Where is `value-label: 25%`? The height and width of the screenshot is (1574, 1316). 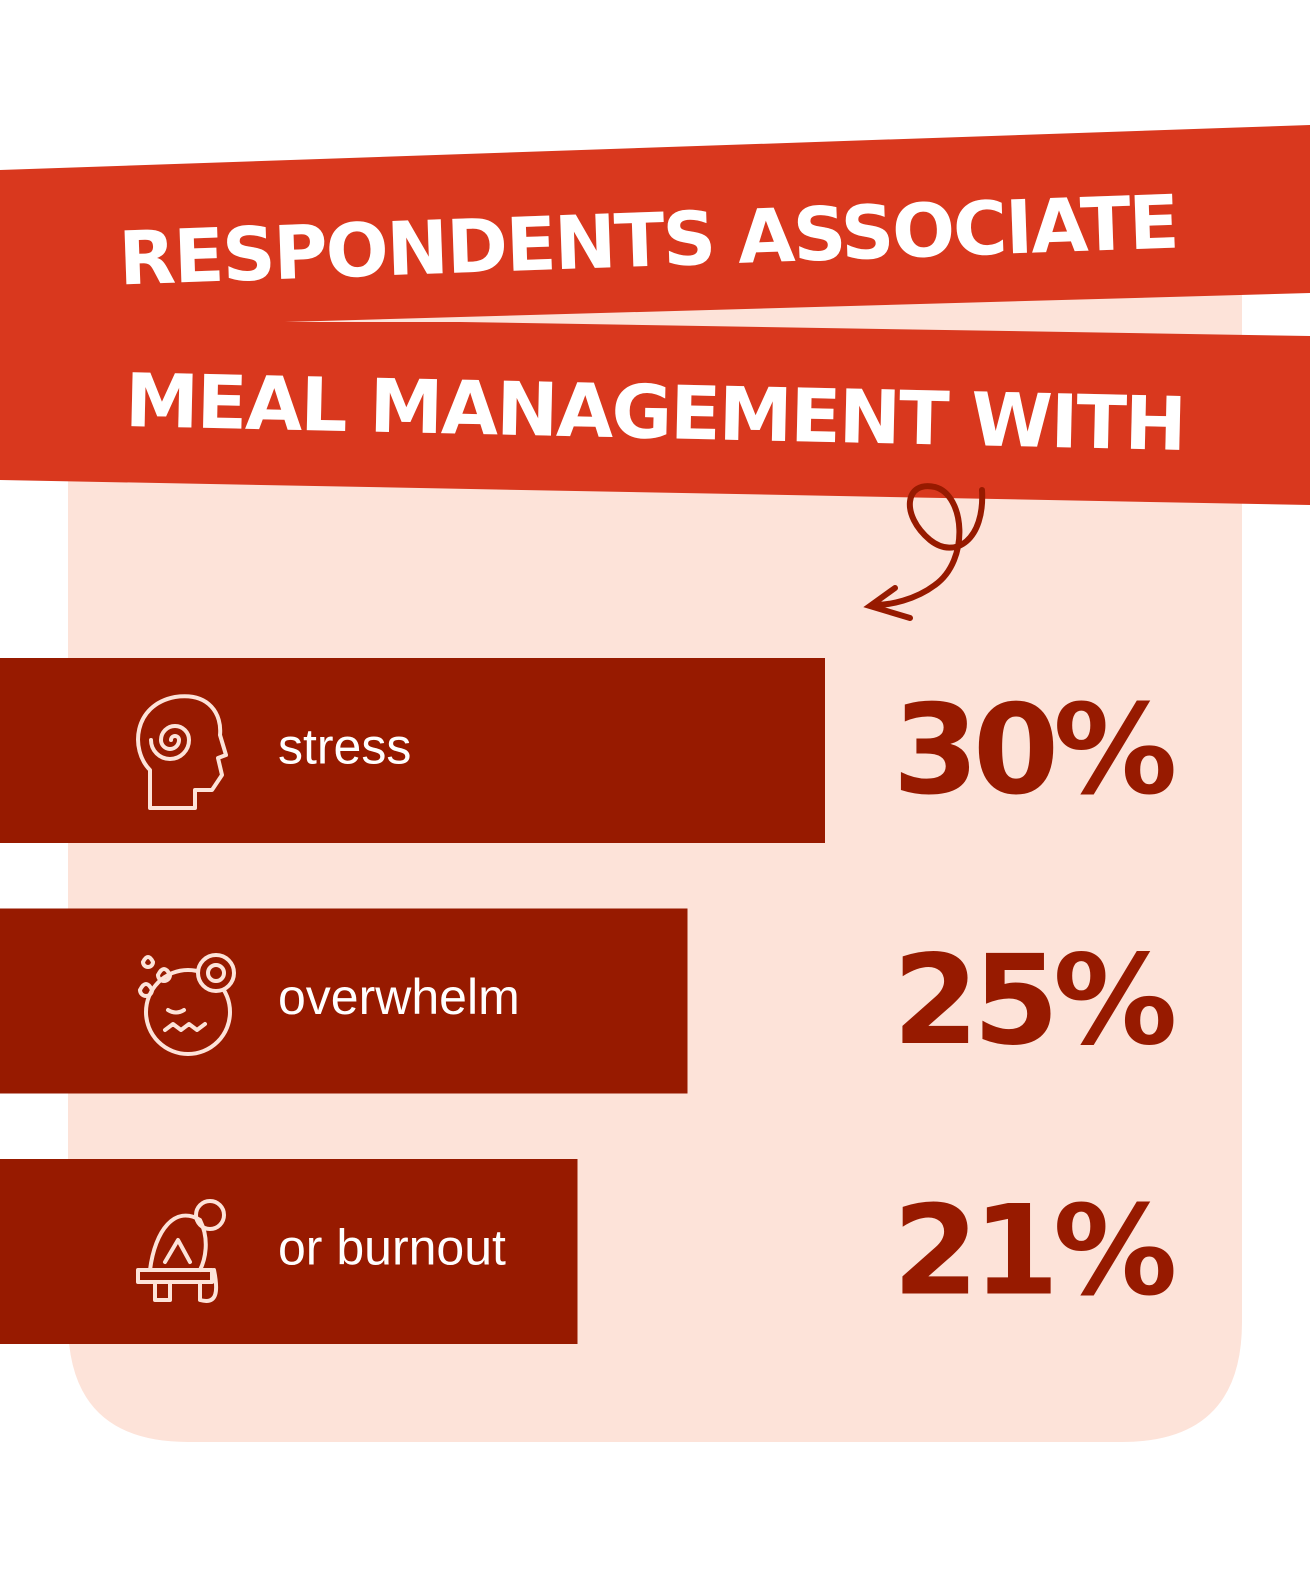
value-label: 25% is located at coordinates (1034, 1001).